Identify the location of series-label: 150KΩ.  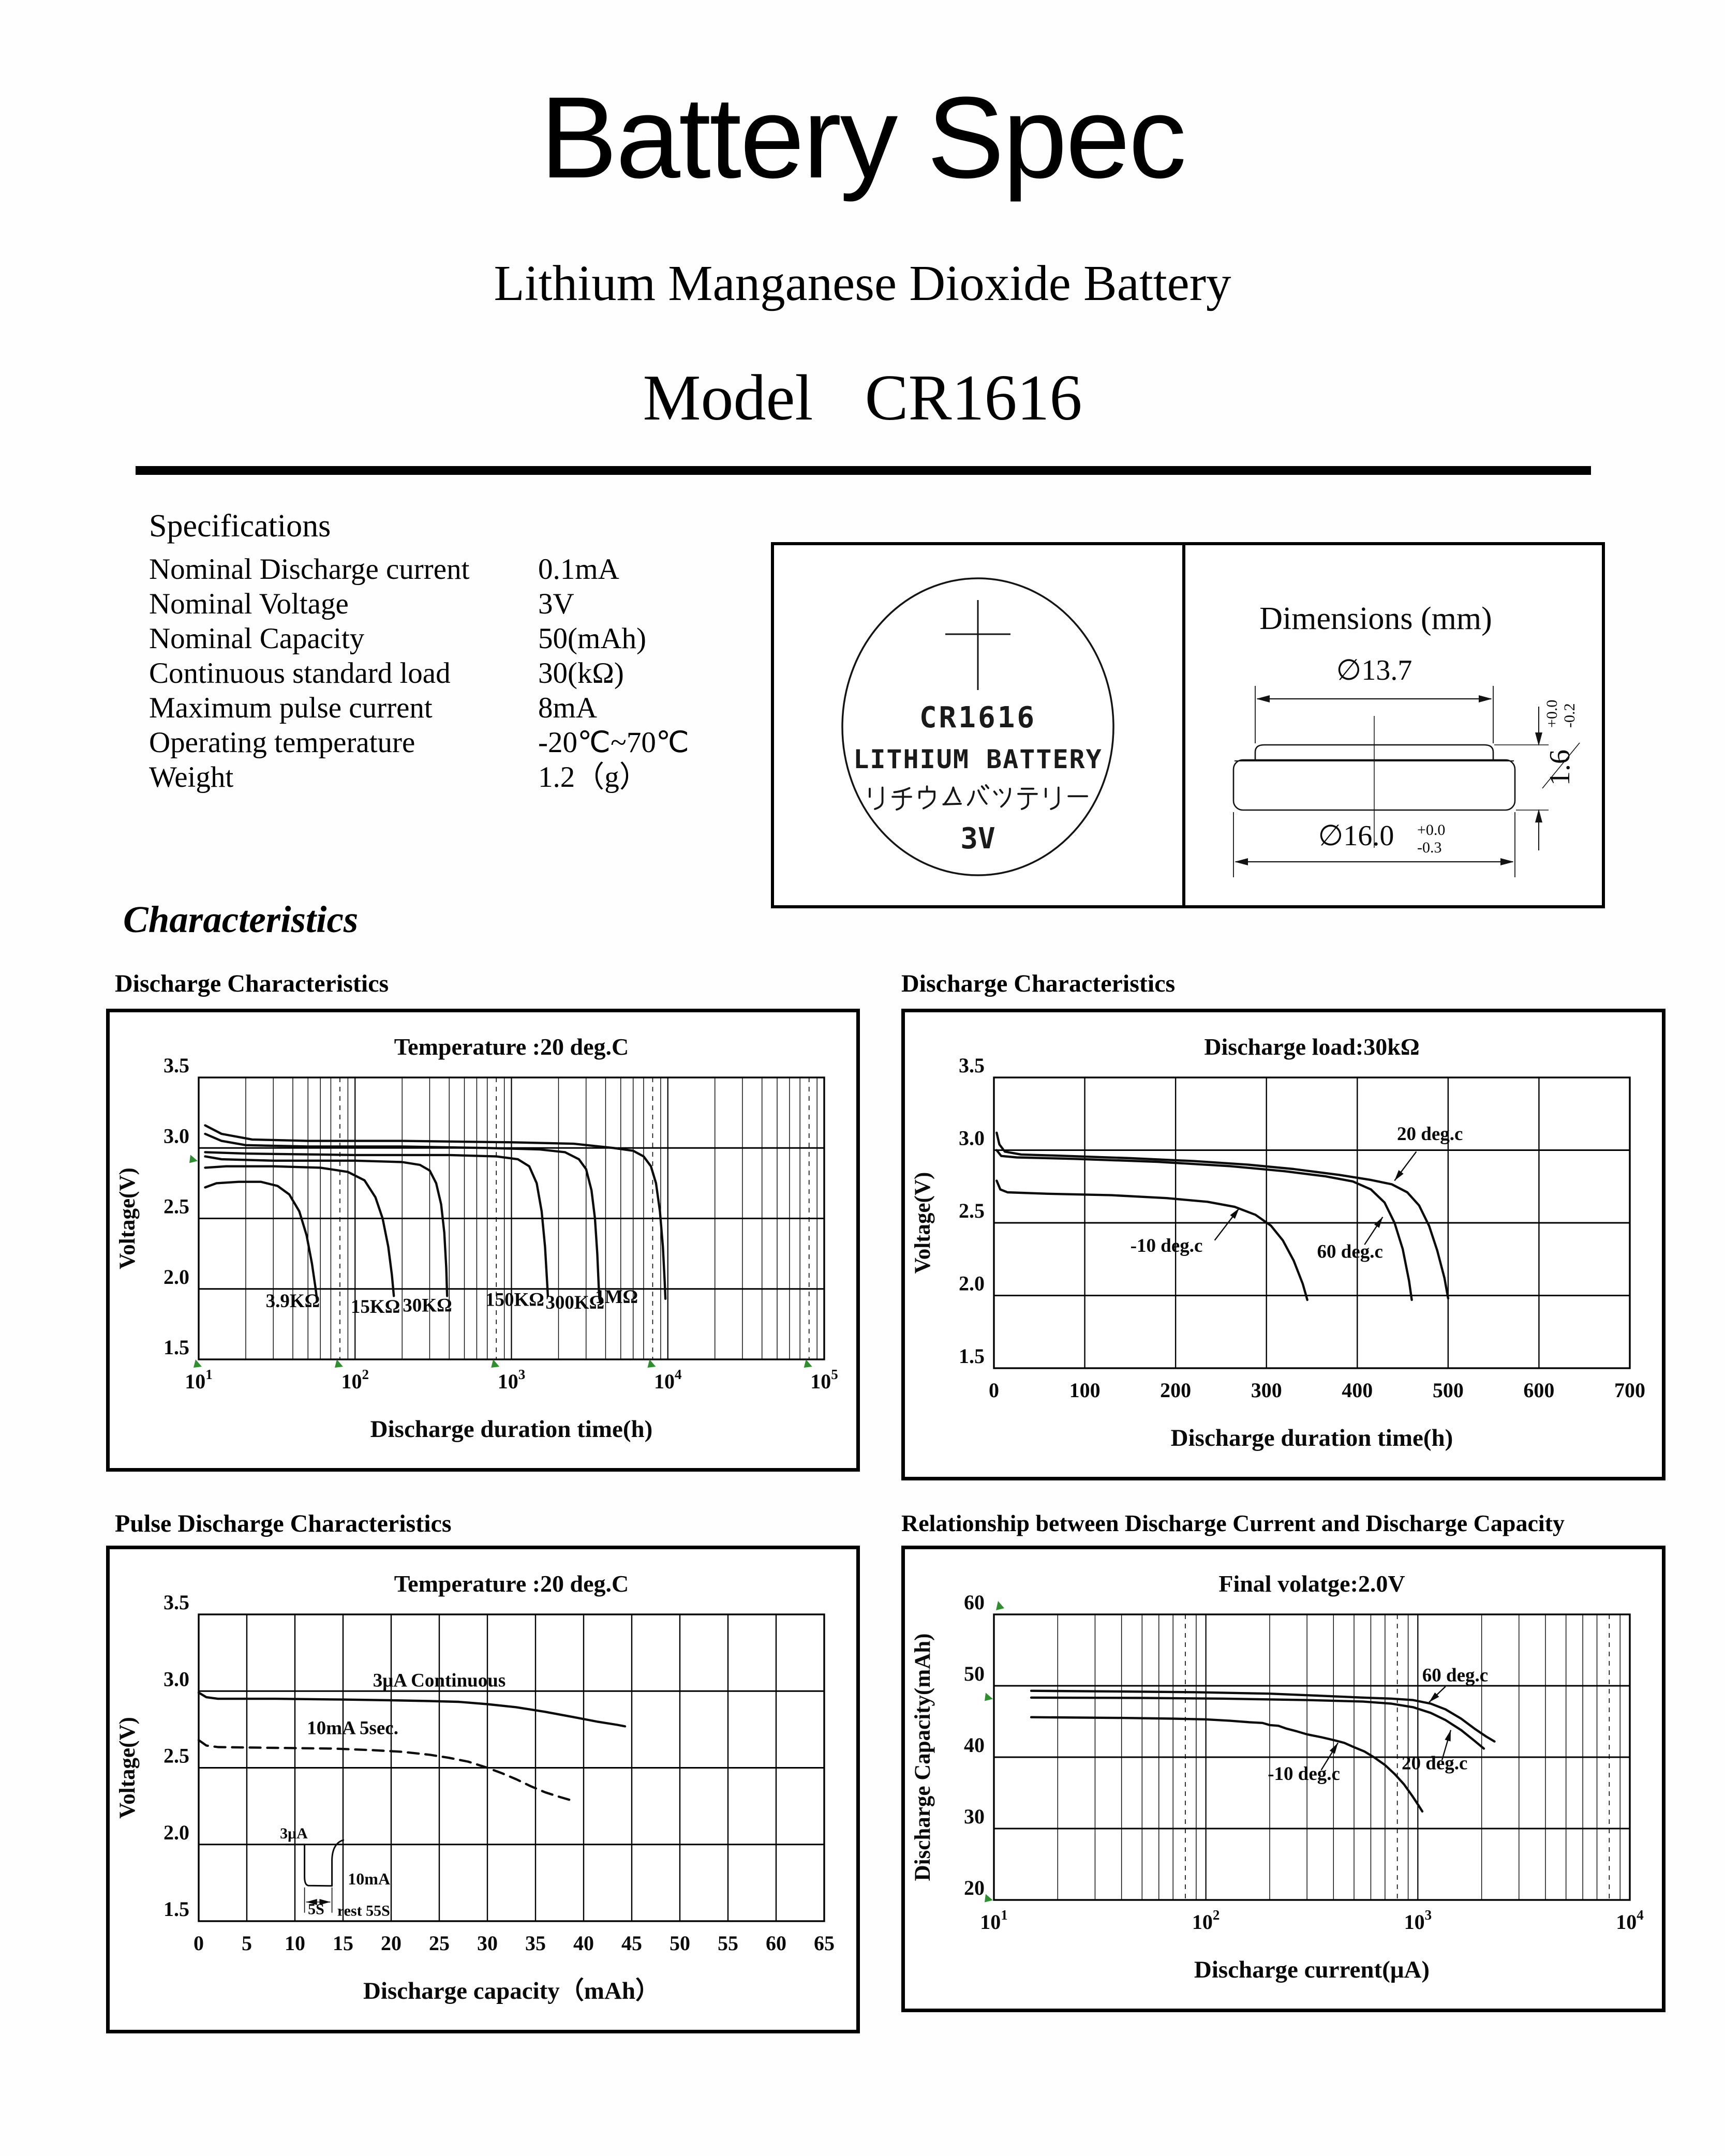
(514, 1299).